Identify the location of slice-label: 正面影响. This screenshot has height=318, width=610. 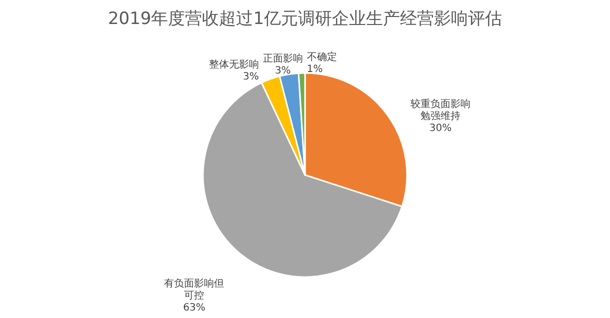
(282, 58).